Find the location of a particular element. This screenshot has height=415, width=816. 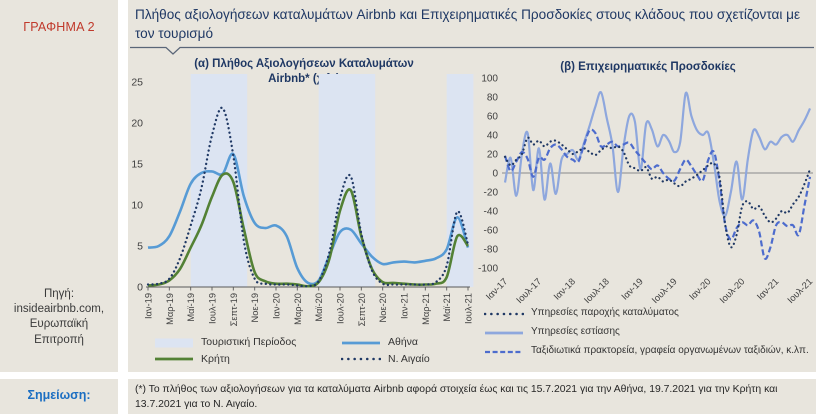

axis-tick-label: Μαρ-19 is located at coordinates (170, 309).